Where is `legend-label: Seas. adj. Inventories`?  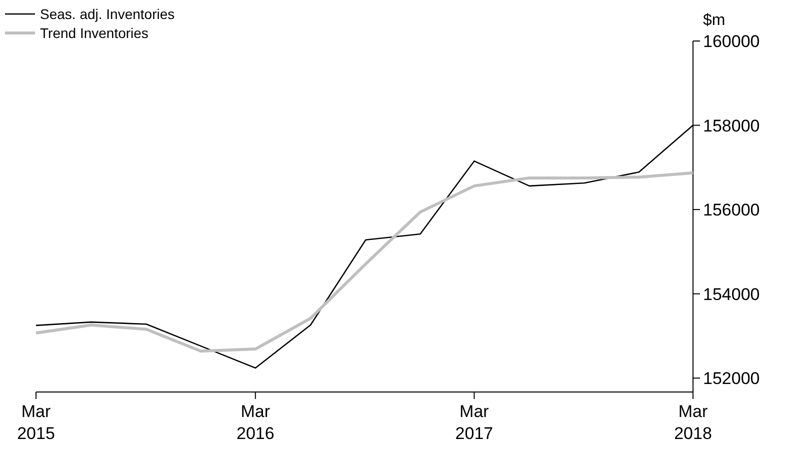
legend-label: Seas. adj. Inventories is located at coordinates (107, 14).